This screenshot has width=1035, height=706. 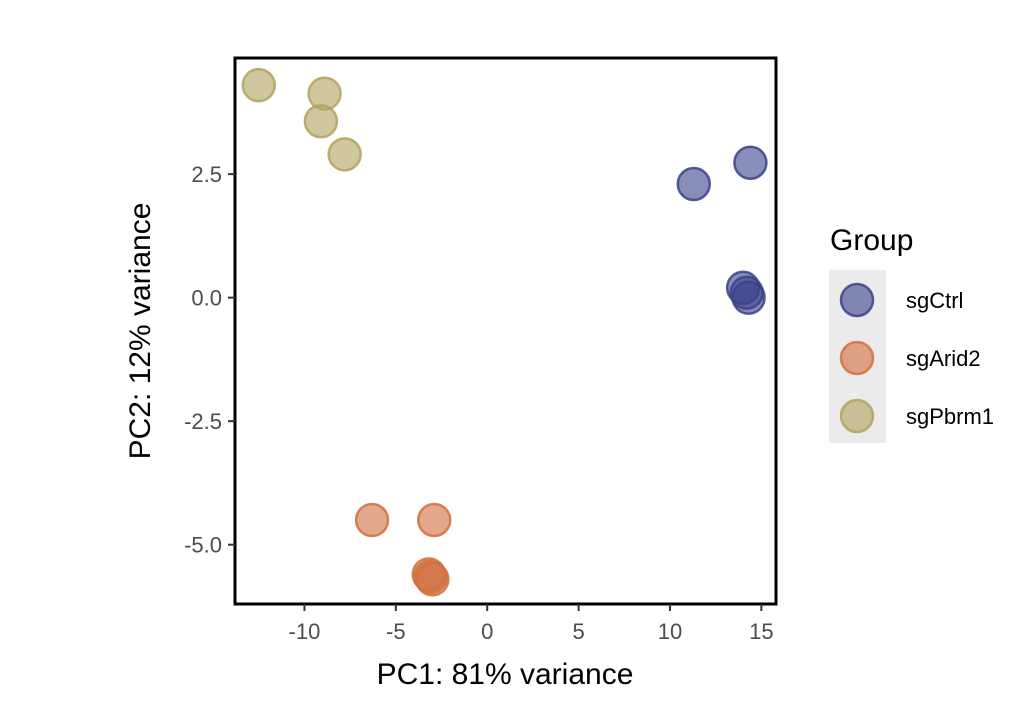 What do you see at coordinates (487, 631) in the screenshot?
I see `x-tick-label: 0` at bounding box center [487, 631].